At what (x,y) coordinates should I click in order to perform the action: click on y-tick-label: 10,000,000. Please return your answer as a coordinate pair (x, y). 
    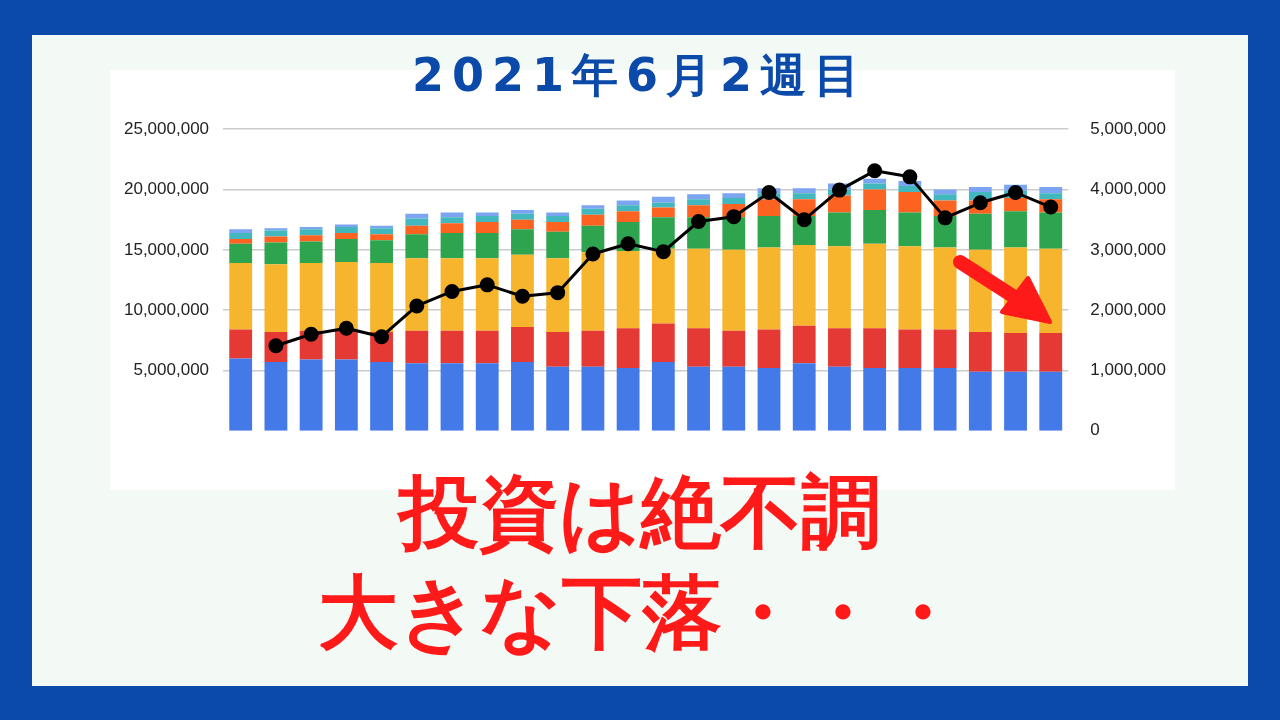
    Looking at the image, I should click on (166, 309).